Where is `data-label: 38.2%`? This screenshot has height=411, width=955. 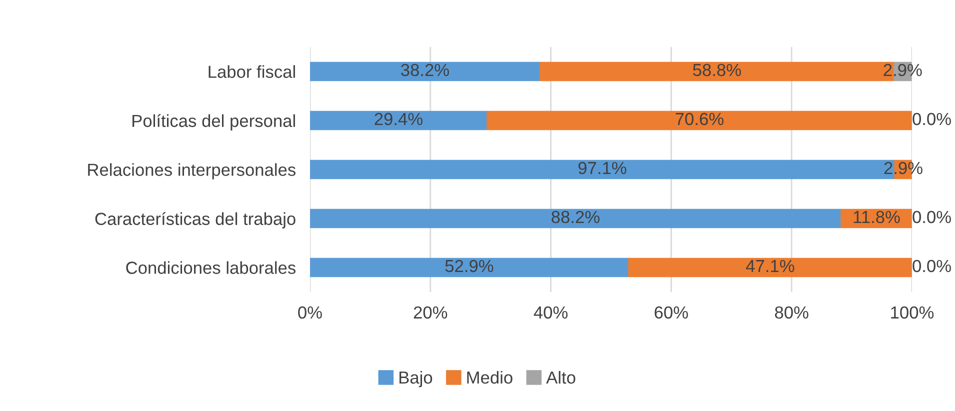 data-label: 38.2% is located at coordinates (425, 70).